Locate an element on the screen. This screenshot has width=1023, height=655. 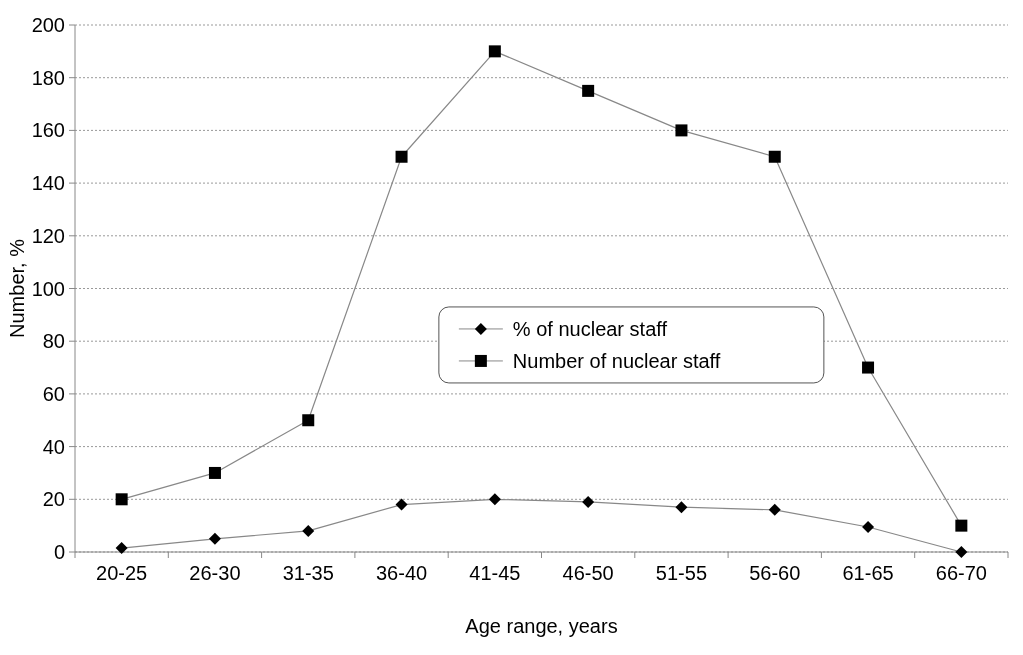
y-tick-label: 100 is located at coordinates (48, 288).